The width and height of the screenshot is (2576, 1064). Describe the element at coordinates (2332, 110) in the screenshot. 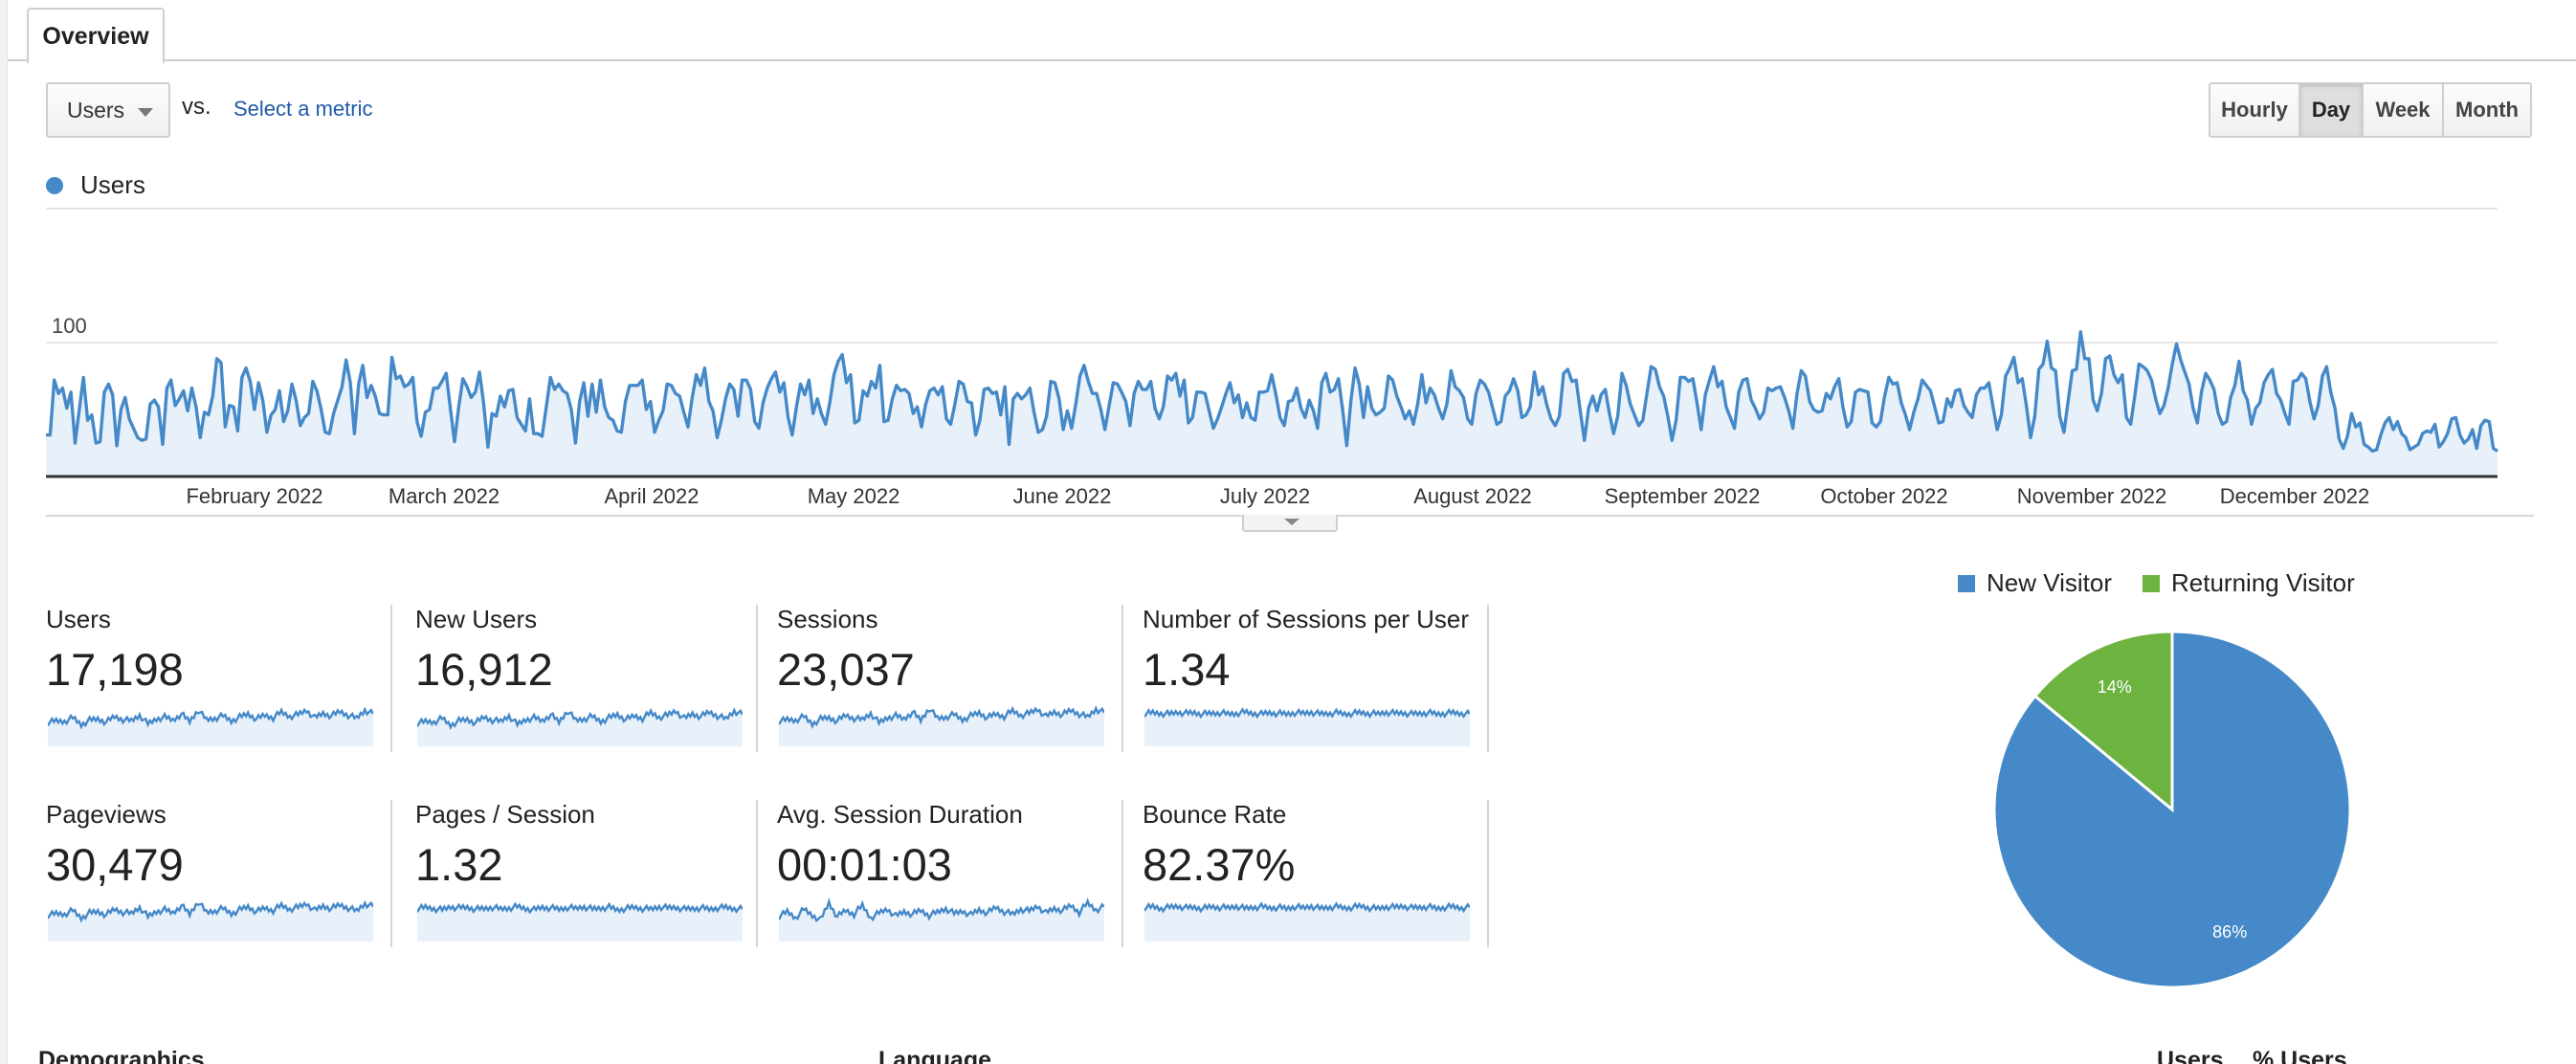

I see `day-button: Day` at that location.